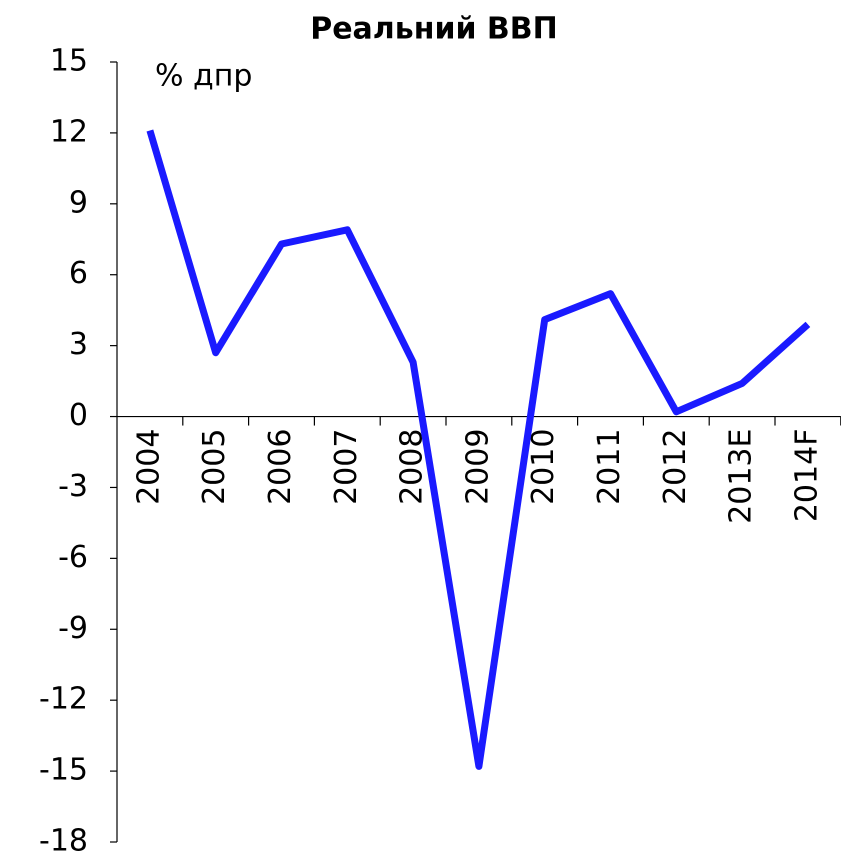 This screenshot has height=855, width=841. What do you see at coordinates (346, 467) in the screenshot?
I see `x-tick-label: 2007` at bounding box center [346, 467].